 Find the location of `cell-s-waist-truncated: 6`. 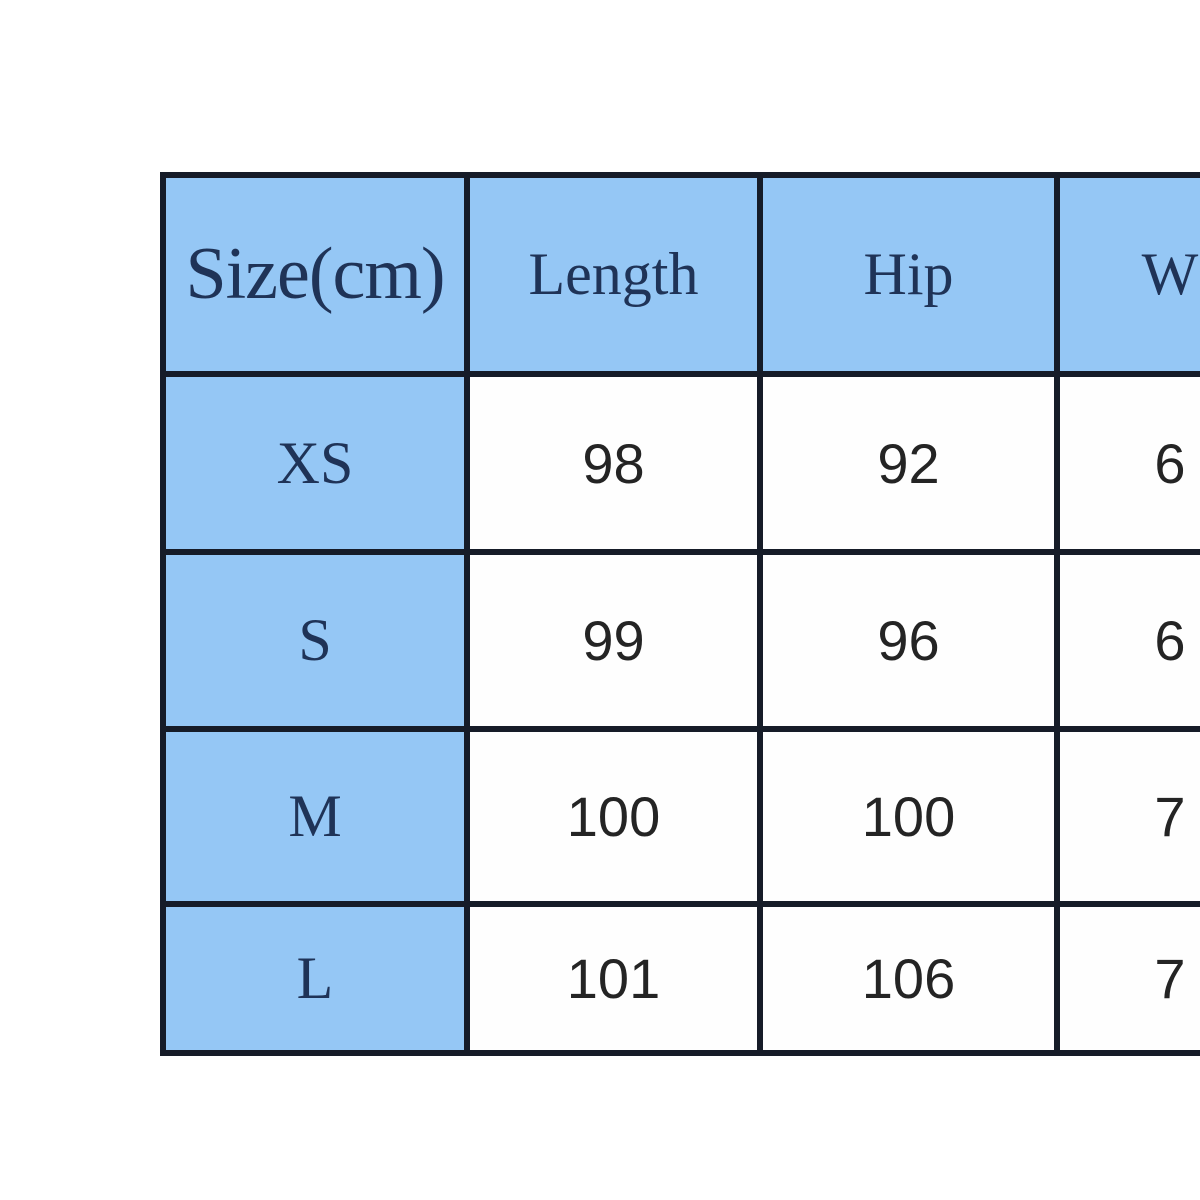

cell-s-waist-truncated: 6 is located at coordinates (1130, 640).